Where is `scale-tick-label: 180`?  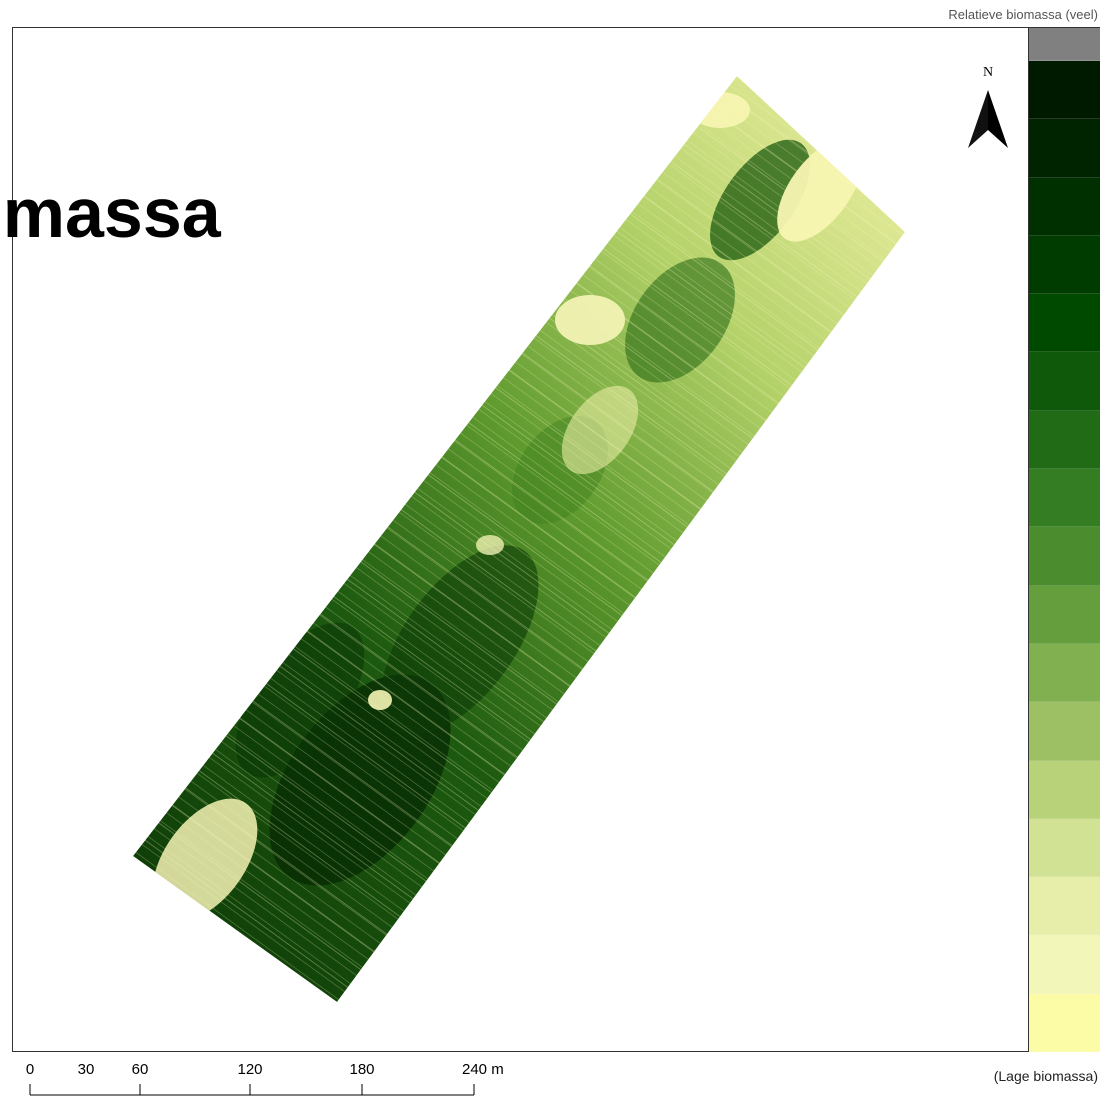
scale-tick-label: 180 is located at coordinates (361, 1069).